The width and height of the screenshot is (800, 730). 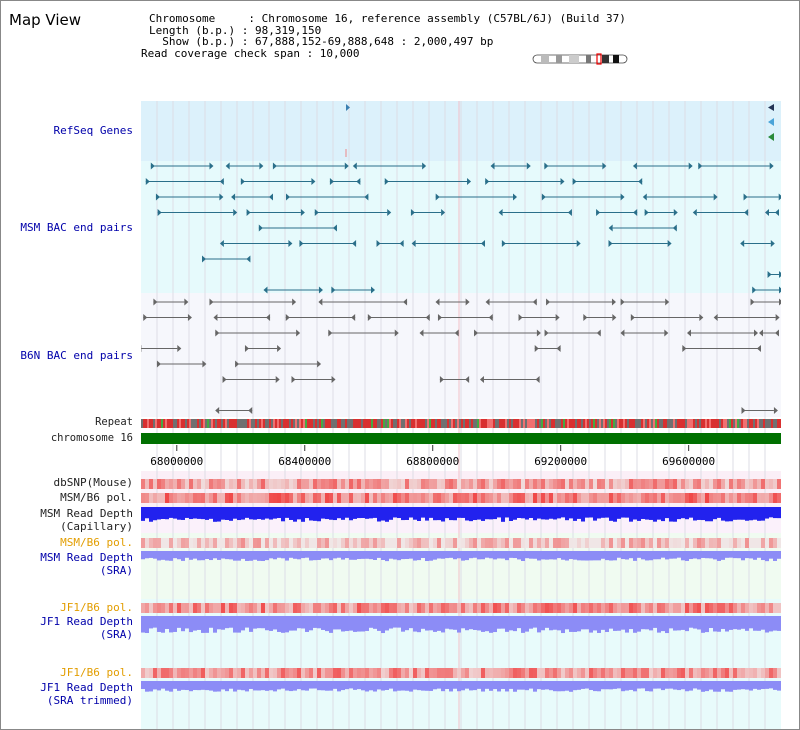 What do you see at coordinates (96, 497) in the screenshot?
I see `track-label-msm-b6-pol: MSM/B6 pol.` at bounding box center [96, 497].